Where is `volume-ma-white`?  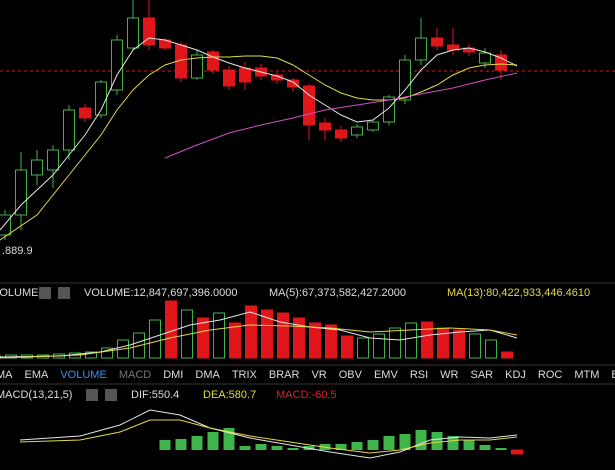 volume-ma-white is located at coordinates (259, 334).